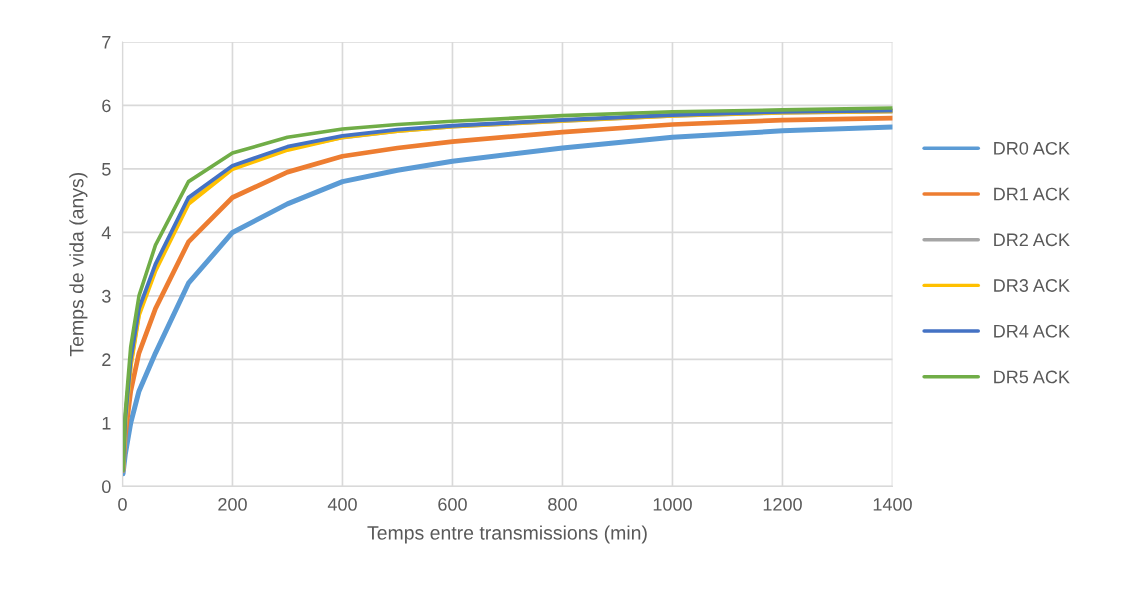  I want to click on x-tick-label: 1000, so click(672, 504).